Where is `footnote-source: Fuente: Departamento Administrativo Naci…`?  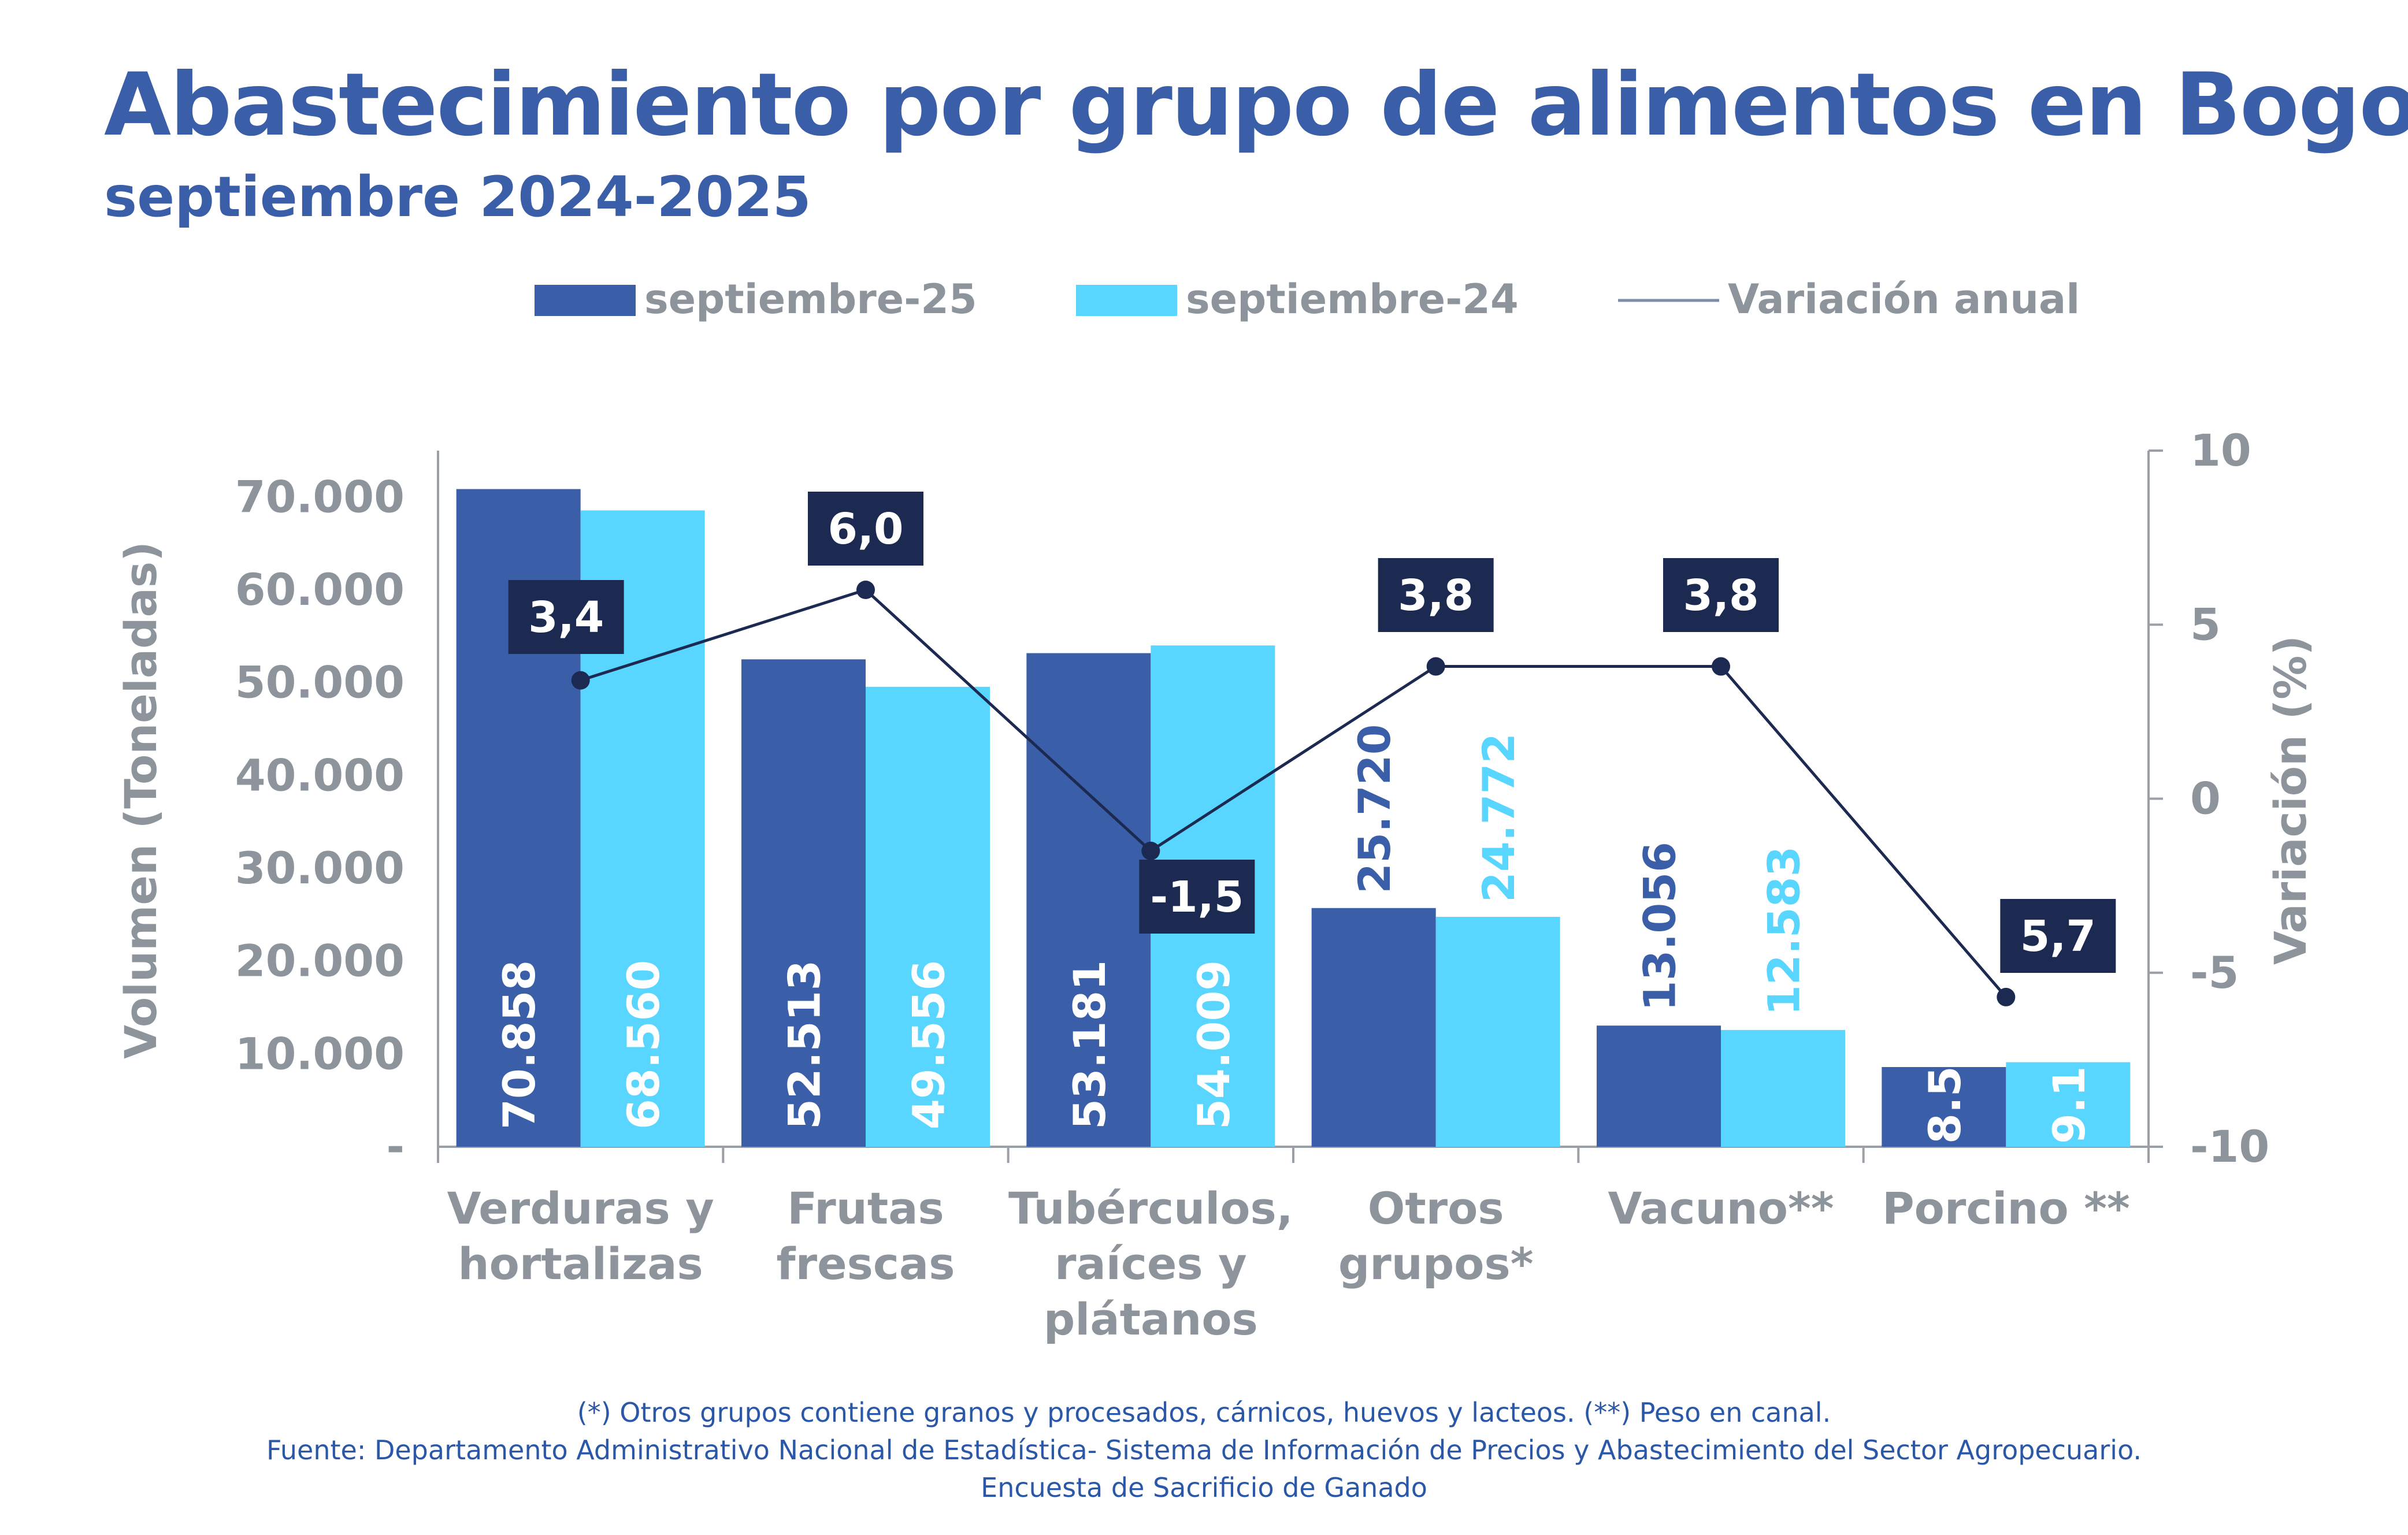 footnote-source: Fuente: Departamento Administrativo Naci… is located at coordinates (1204, 1450).